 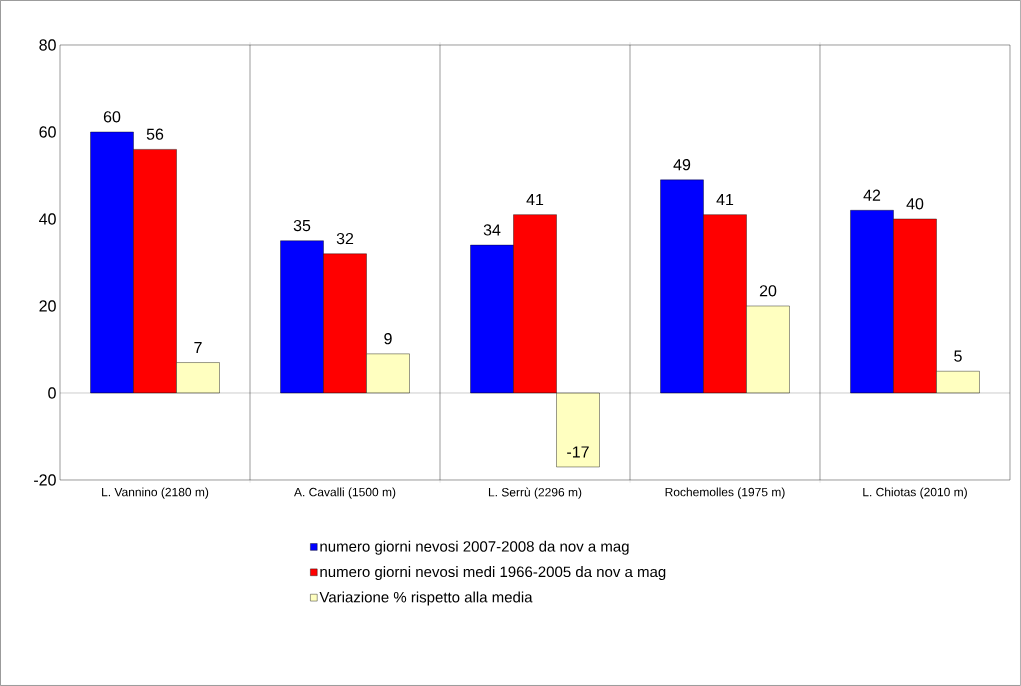 What do you see at coordinates (345, 493) in the screenshot?
I see `x-tick-label: A. Cavalli (1500 m)` at bounding box center [345, 493].